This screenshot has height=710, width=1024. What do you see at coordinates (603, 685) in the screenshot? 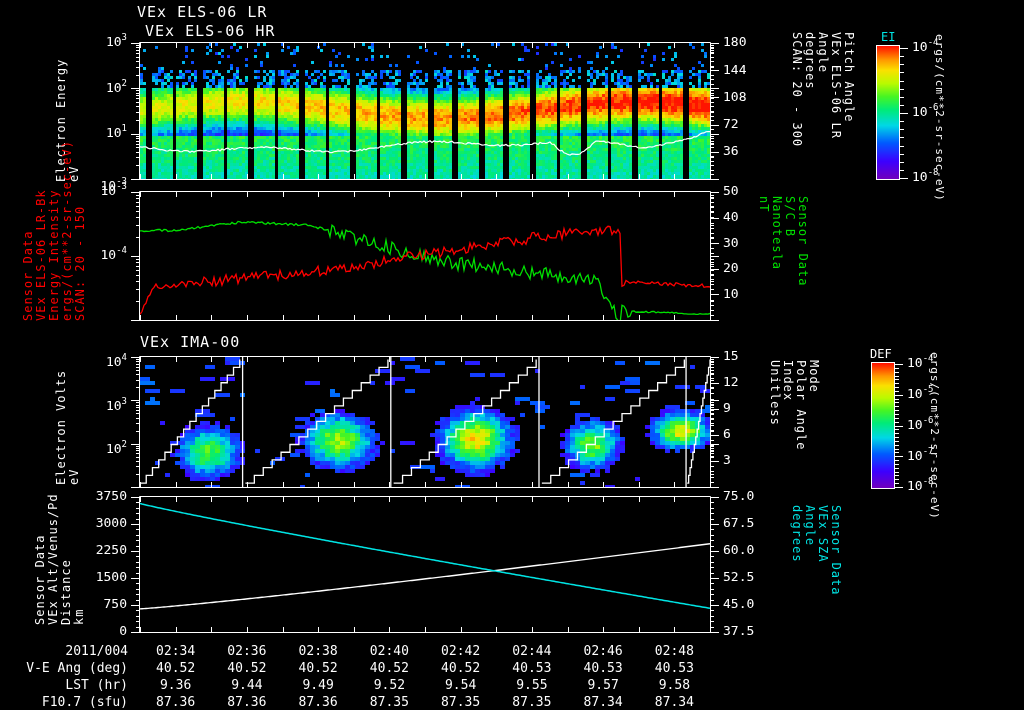
I see `footer-cell-r2-c6: 9.57` at bounding box center [603, 685].